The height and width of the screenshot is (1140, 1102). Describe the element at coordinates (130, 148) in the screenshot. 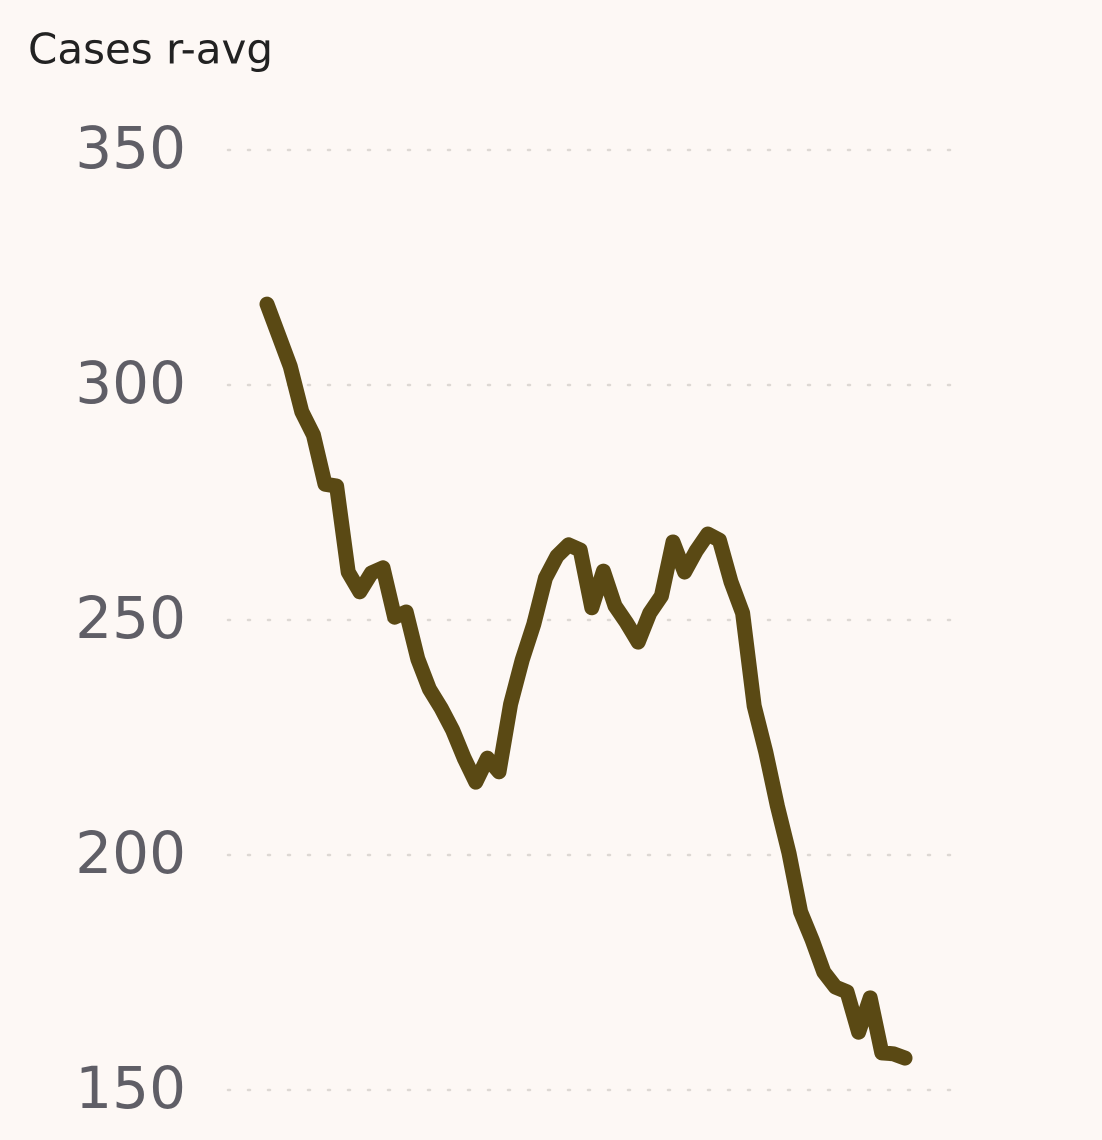

I see `y-tick-label: 350` at that location.